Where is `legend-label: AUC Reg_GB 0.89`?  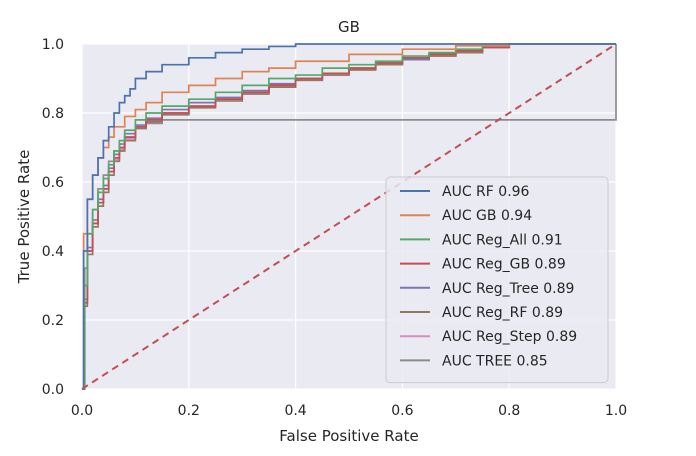 legend-label: AUC Reg_GB 0.89 is located at coordinates (504, 265).